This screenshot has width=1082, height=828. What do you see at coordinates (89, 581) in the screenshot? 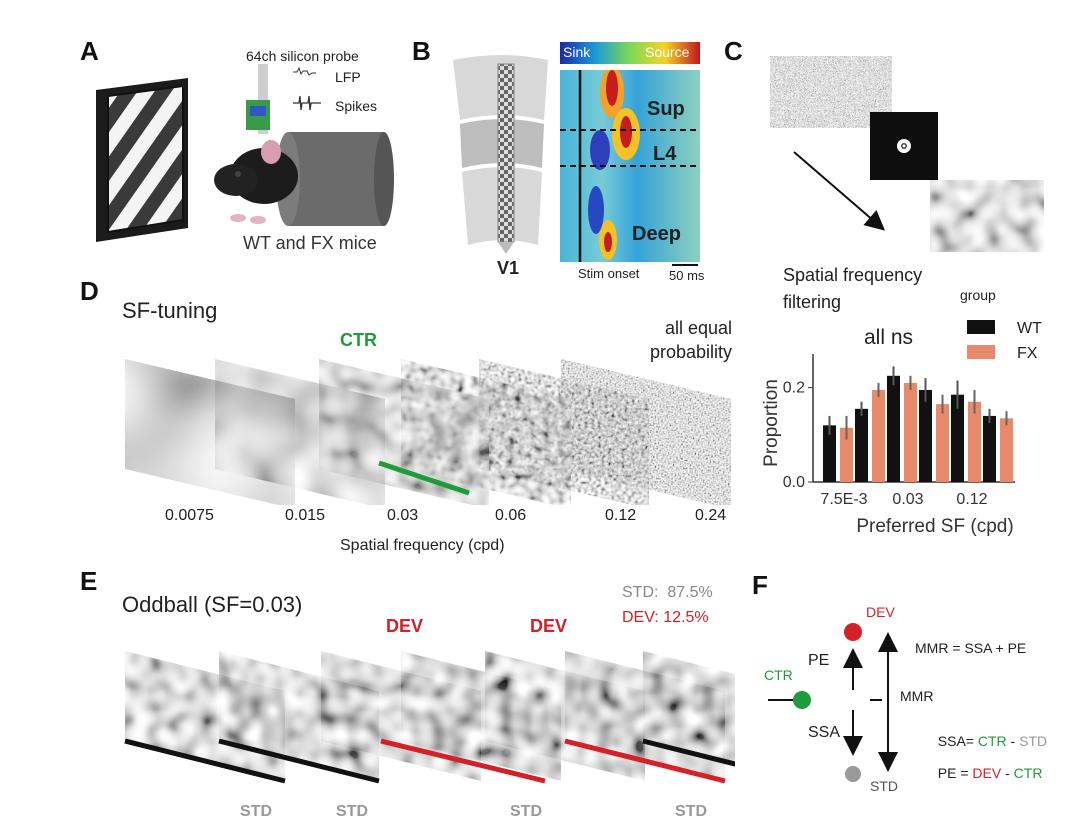
I see `panel-label-e: E` at bounding box center [89, 581].